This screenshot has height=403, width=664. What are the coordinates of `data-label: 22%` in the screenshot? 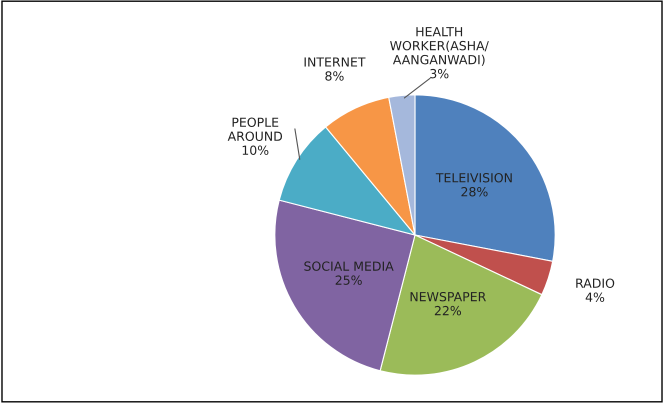 It's located at (448, 311).